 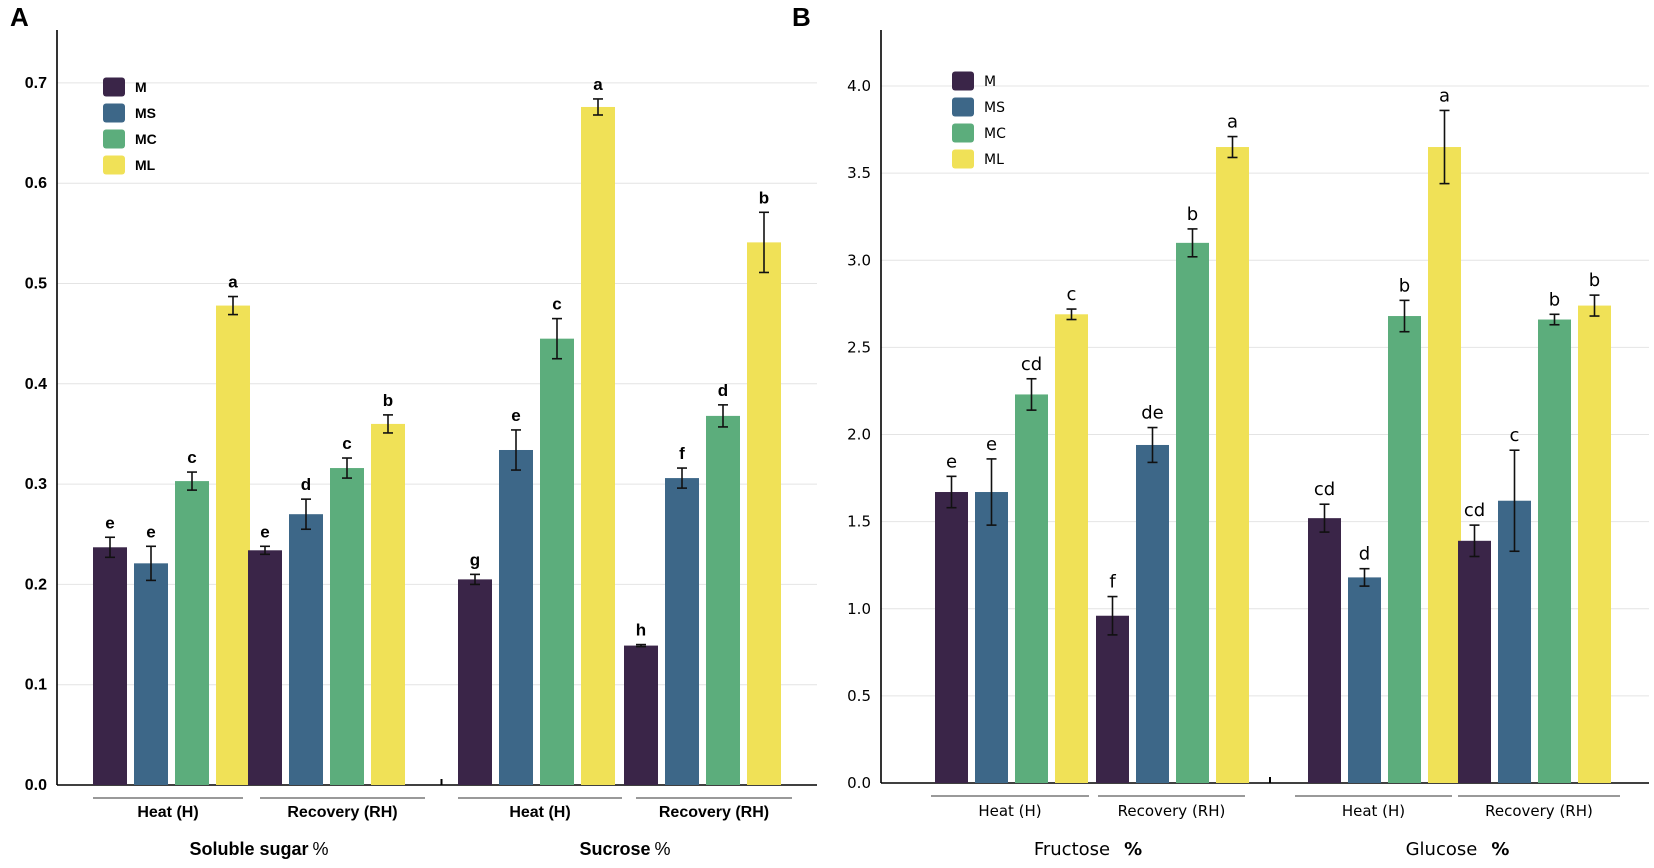 I want to click on panel-b-letter: B, so click(x=801, y=17).